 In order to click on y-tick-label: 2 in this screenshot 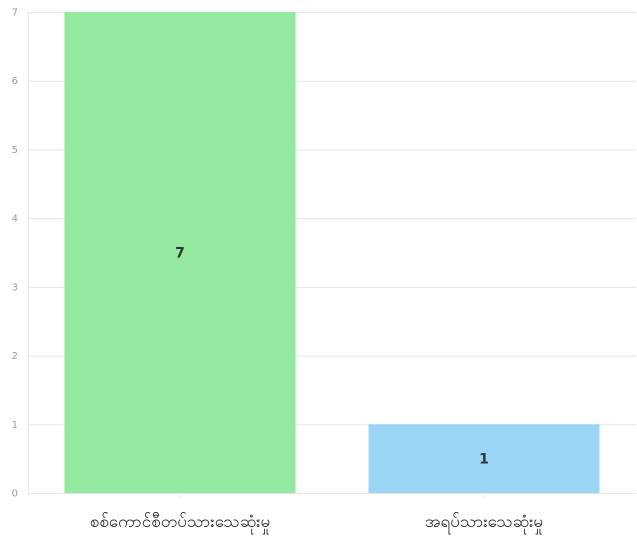, I will do `click(15, 356)`.